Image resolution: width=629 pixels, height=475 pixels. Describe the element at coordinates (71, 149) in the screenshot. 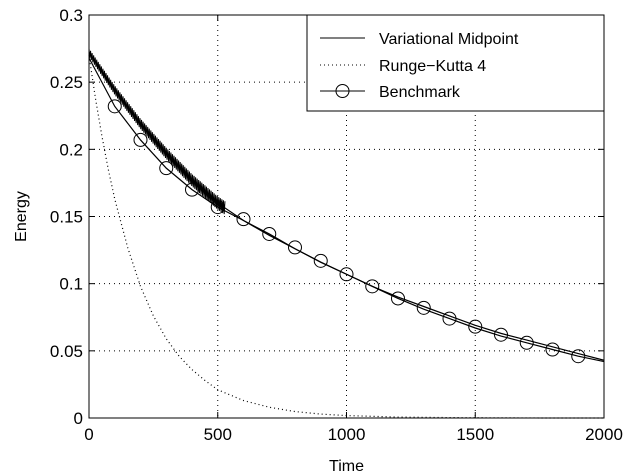

I see `y-tick-label: 0.2` at that location.